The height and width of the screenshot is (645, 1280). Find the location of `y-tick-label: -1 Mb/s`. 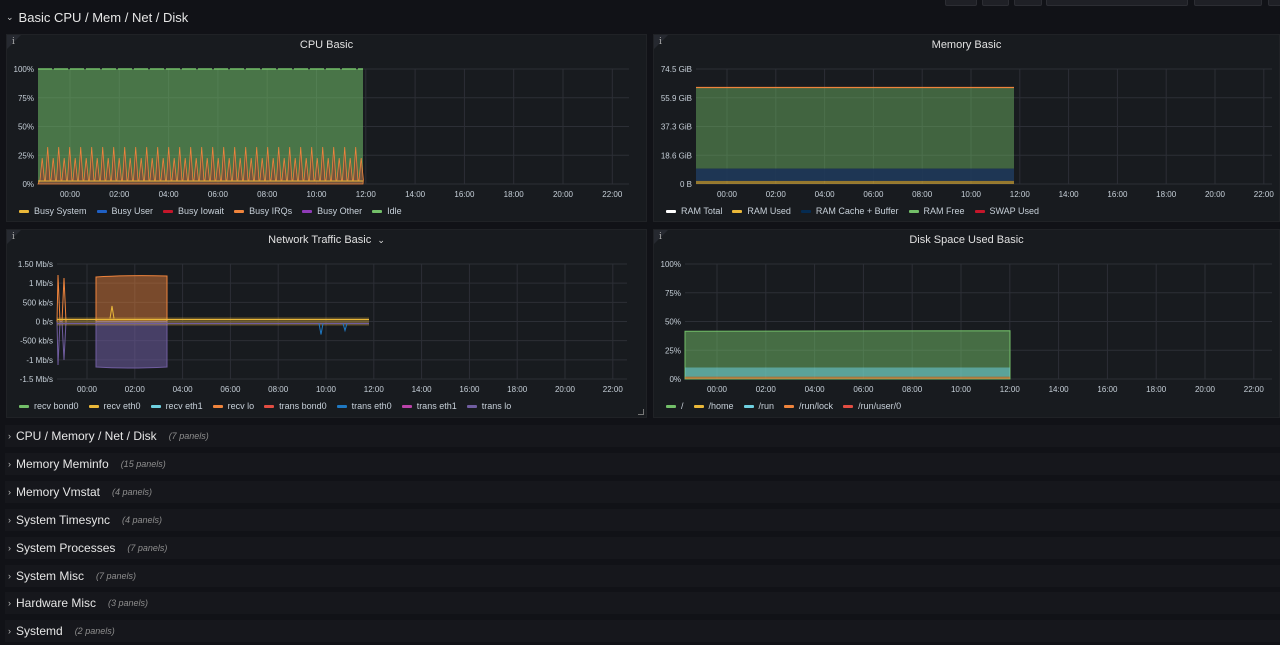

y-tick-label: -1 Mb/s is located at coordinates (39, 360).